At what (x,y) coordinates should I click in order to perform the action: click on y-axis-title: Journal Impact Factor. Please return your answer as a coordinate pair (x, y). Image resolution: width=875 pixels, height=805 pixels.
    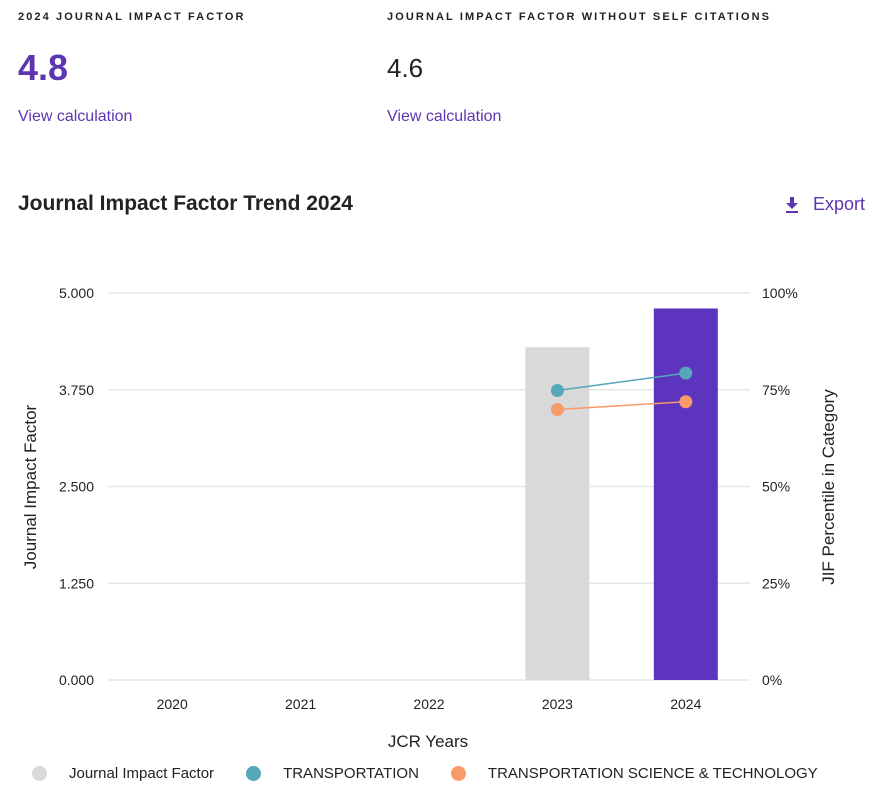
    Looking at the image, I should click on (30, 486).